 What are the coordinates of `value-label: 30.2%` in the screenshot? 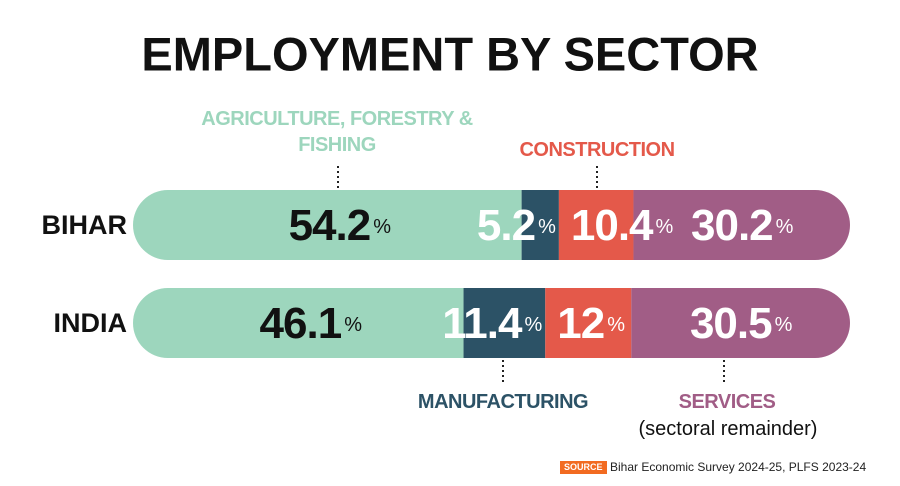 It's located at (742, 225).